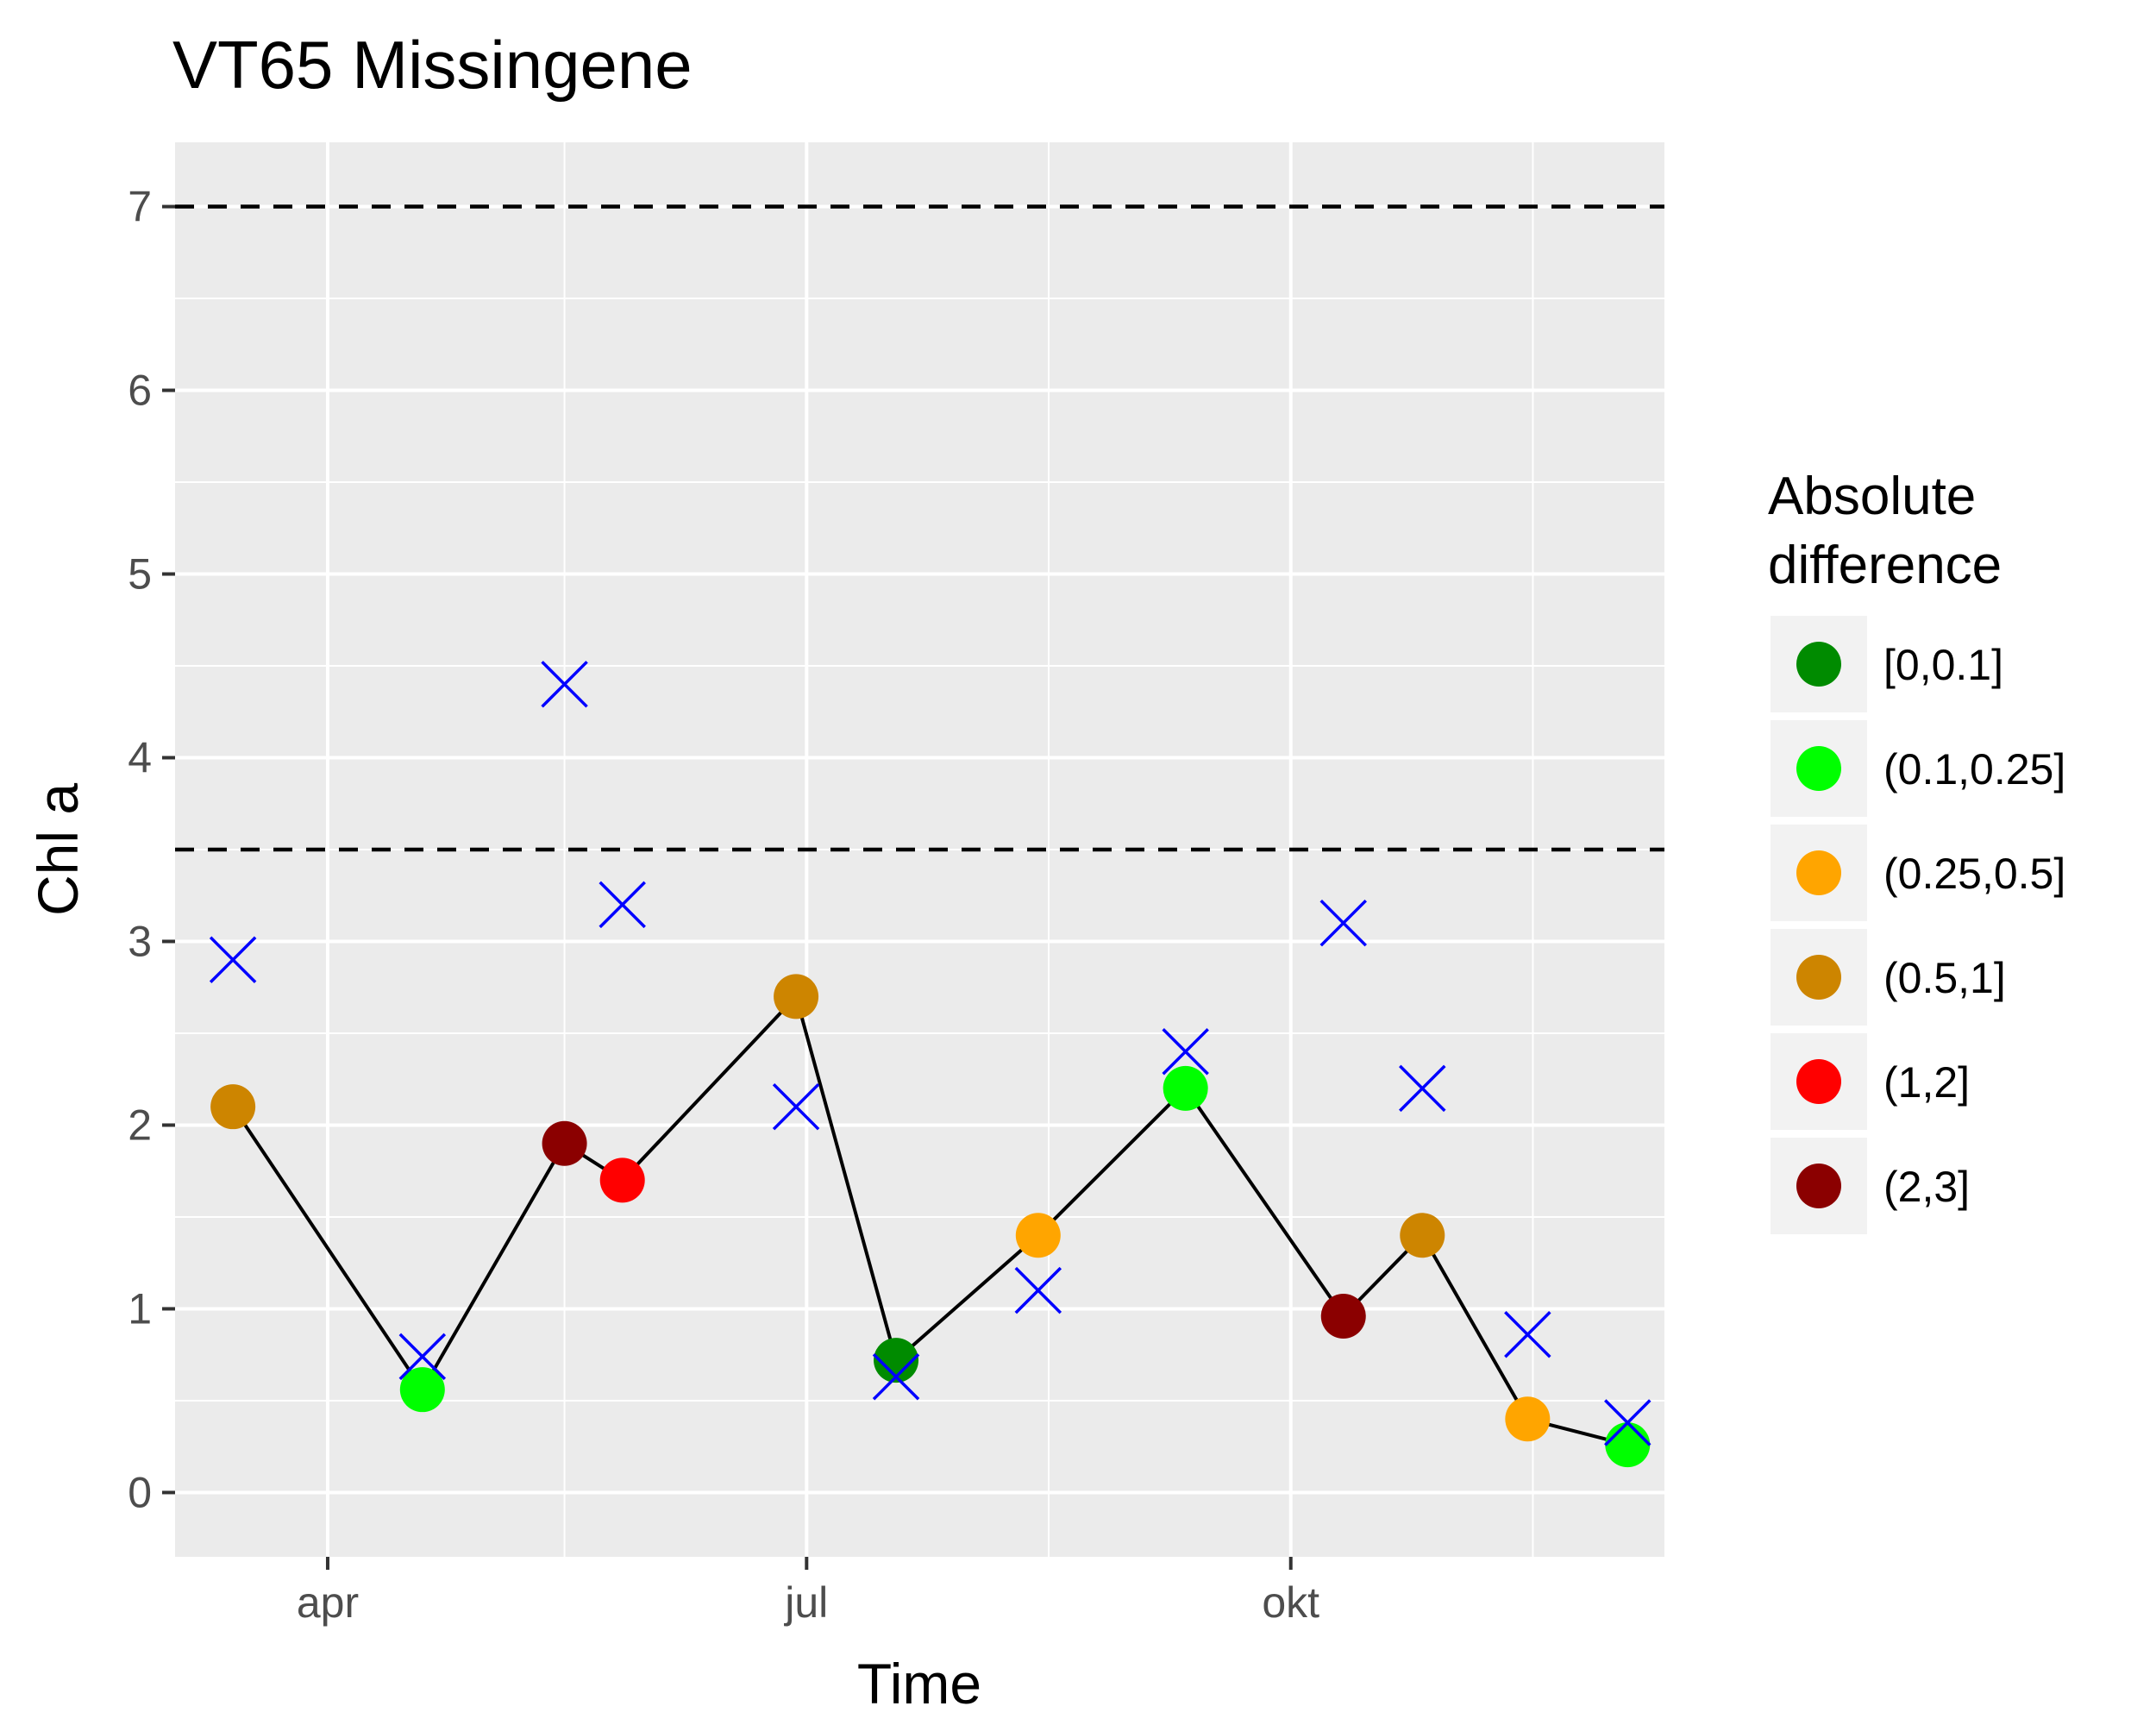 The height and width of the screenshot is (1725, 2156). I want to click on x-axis-title: Time, so click(919, 1684).